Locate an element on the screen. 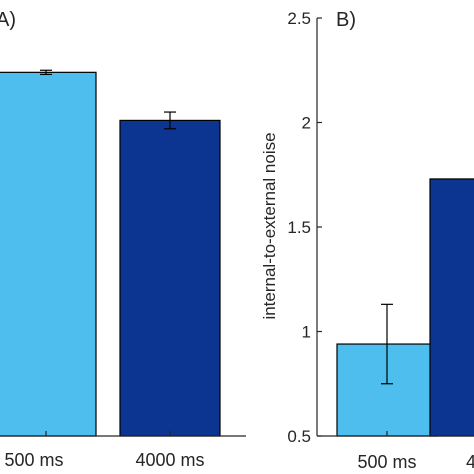 Image resolution: width=474 pixels, height=474 pixels. panel-b-y-tick-label-3: 2 is located at coordinates (306, 123).